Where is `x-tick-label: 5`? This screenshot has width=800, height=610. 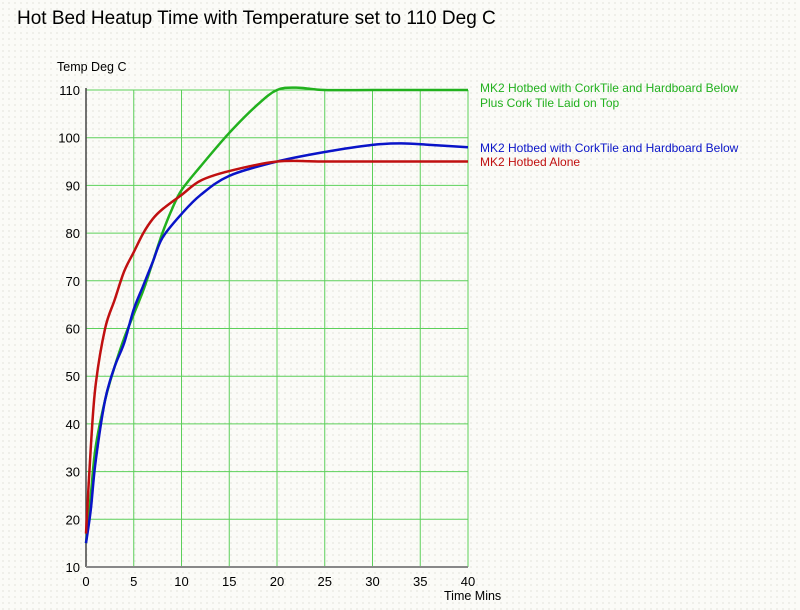
x-tick-label: 5 is located at coordinates (133, 581).